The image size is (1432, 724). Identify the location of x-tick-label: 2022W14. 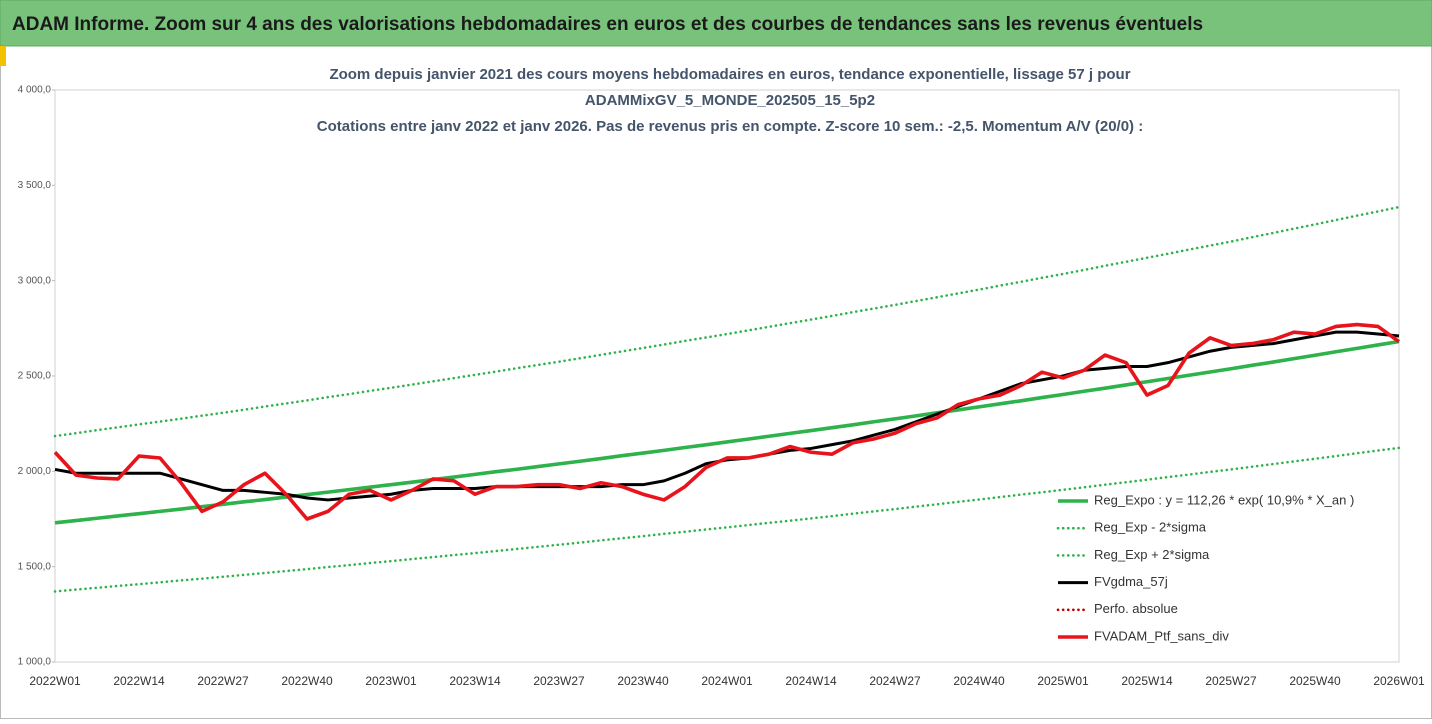
(139, 681).